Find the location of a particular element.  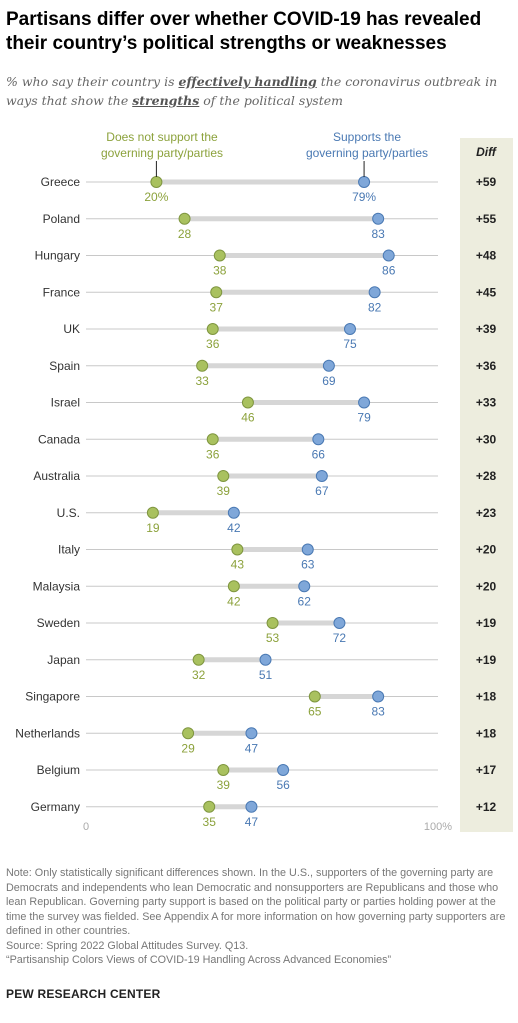

pew-logo-text: PEW RESEARCH CENTER is located at coordinates (83, 994).